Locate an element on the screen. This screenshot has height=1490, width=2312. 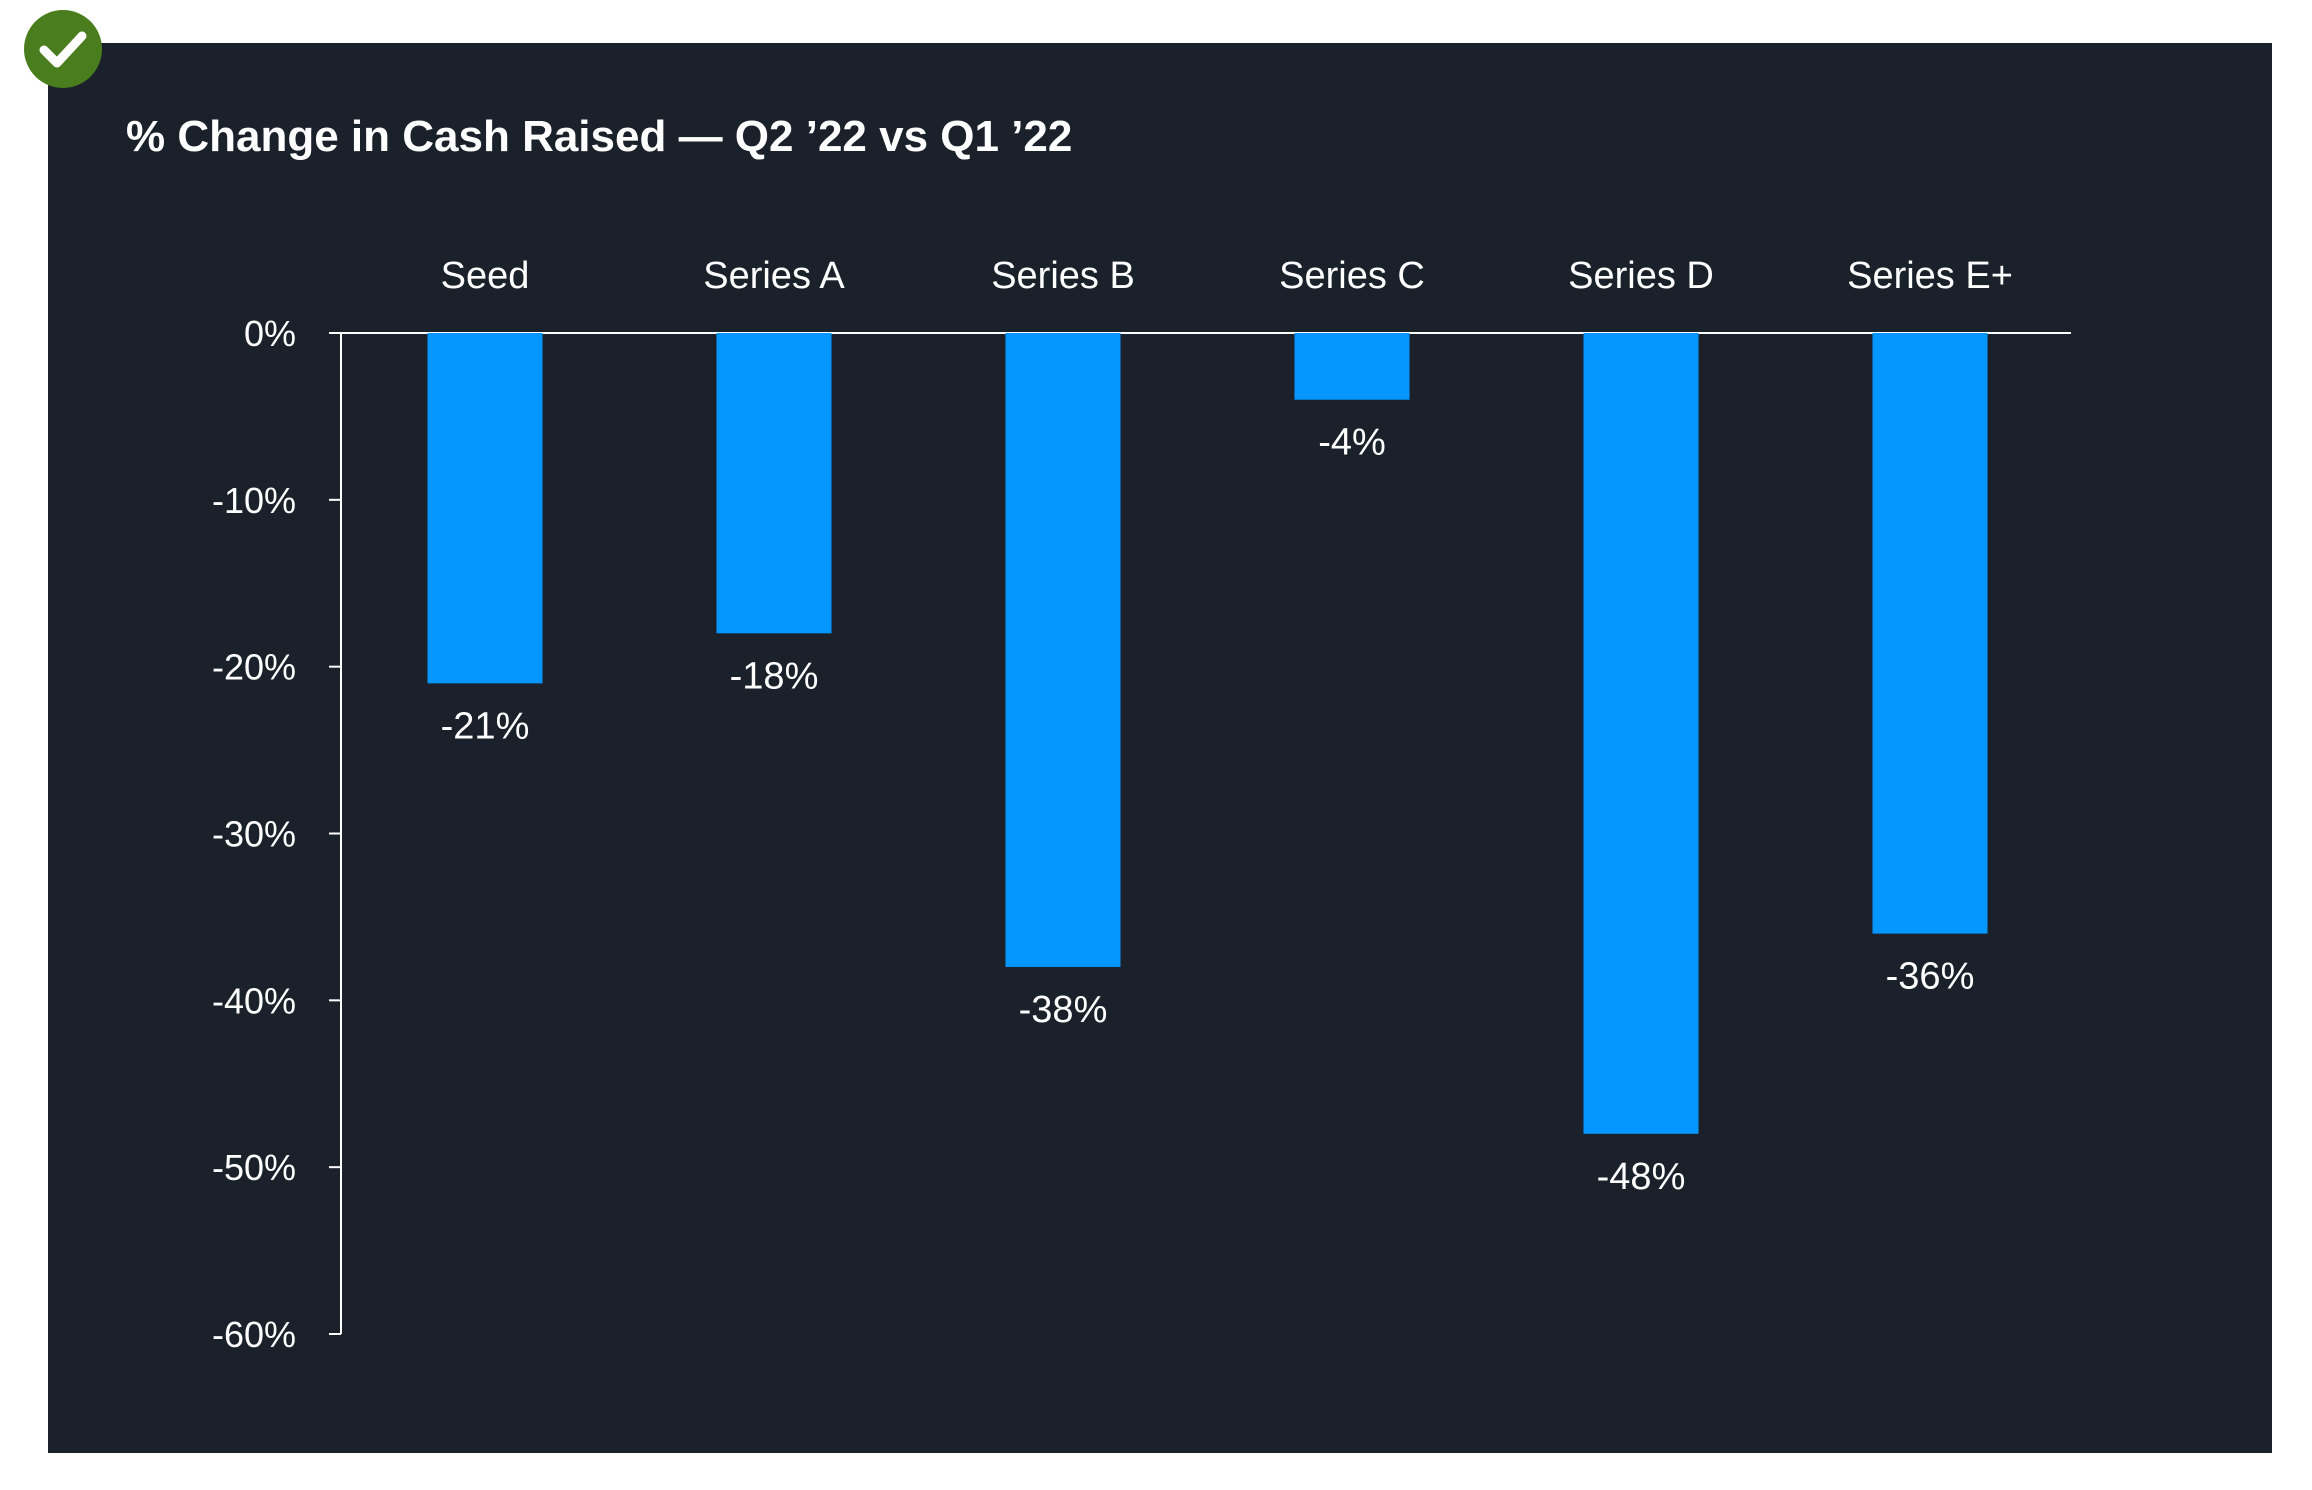
y-tick-label: -20% is located at coordinates (254, 667).